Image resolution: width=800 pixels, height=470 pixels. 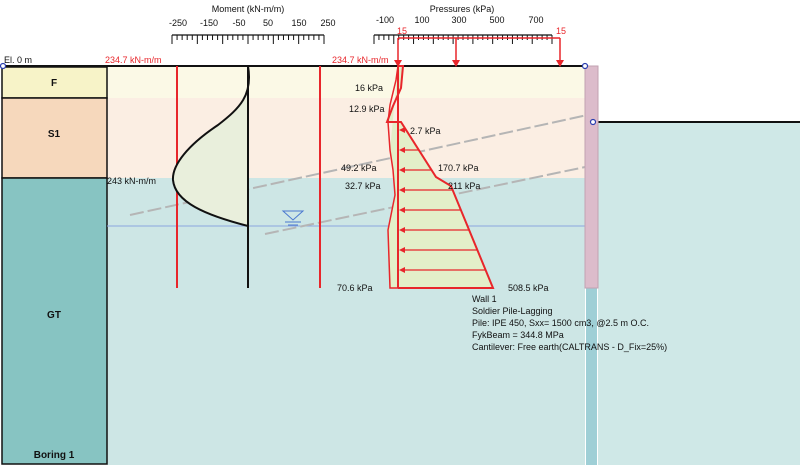 I want to click on pressure-area, so click(x=440, y=177).